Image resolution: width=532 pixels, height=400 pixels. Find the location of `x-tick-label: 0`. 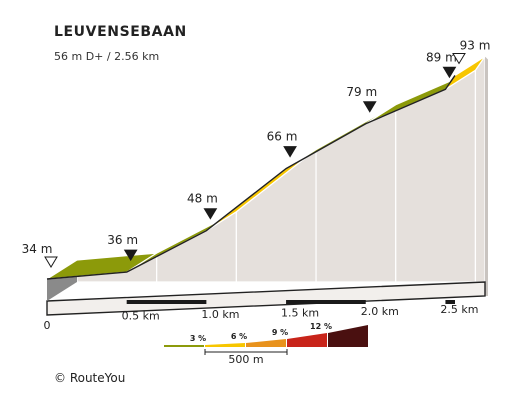

x-tick-label: 0 is located at coordinates (47, 325).